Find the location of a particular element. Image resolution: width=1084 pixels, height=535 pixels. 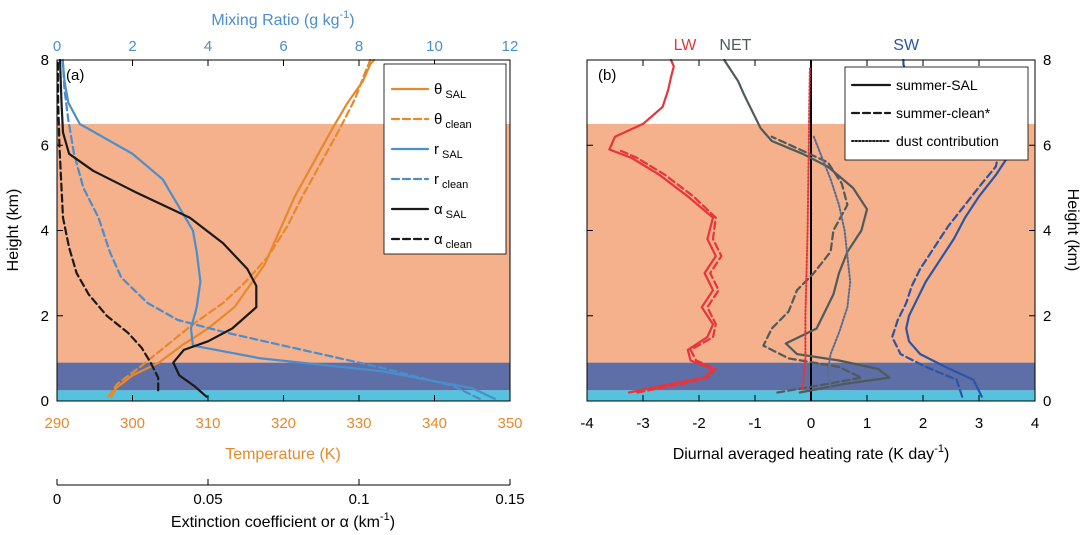

temperature-tick-label: 340 is located at coordinates (434, 423).